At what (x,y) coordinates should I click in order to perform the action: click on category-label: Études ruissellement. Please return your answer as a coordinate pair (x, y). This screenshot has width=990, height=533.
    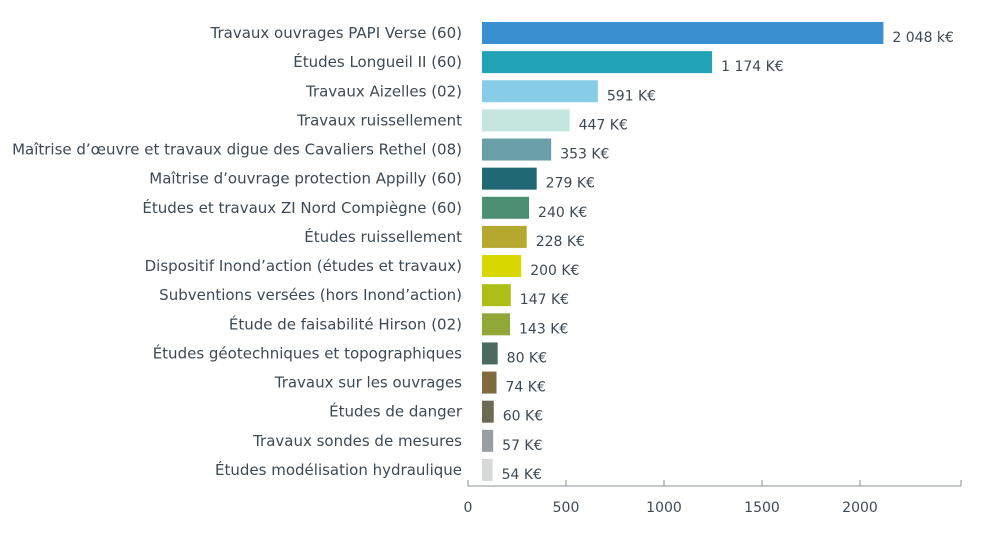
    Looking at the image, I should click on (383, 236).